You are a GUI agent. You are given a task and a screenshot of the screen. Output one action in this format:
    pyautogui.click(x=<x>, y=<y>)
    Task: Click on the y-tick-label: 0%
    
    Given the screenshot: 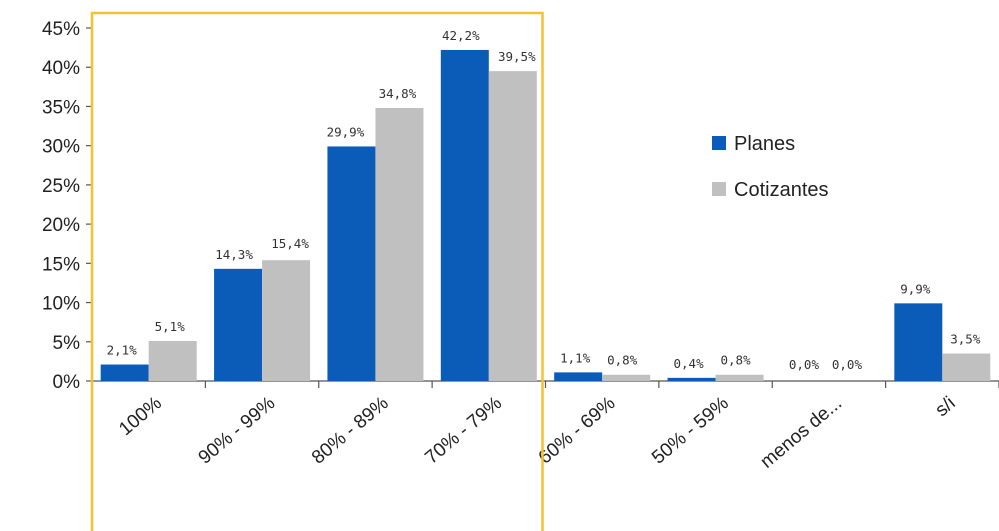 What is the action you would take?
    pyautogui.click(x=67, y=382)
    